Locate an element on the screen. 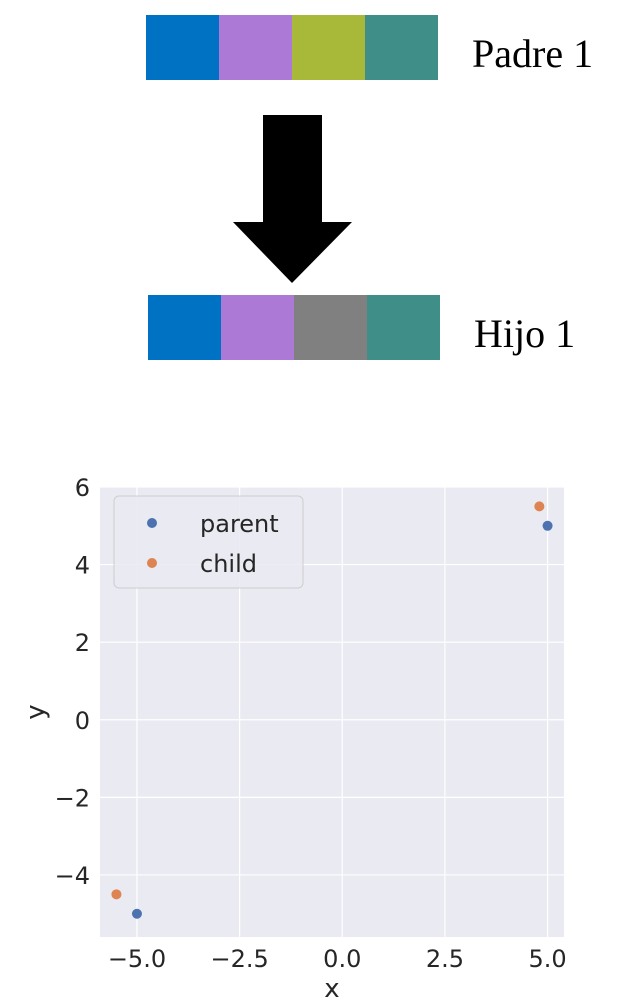  arrow-shape is located at coordinates (292, 199).